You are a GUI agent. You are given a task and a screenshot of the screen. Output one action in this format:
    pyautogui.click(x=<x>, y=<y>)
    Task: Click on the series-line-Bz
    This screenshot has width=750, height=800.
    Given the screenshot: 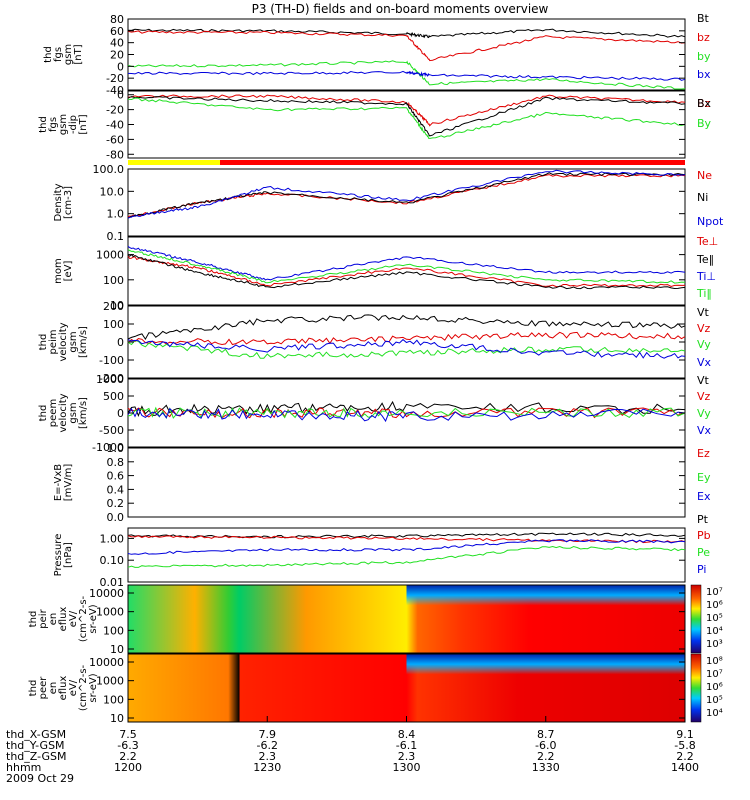 What is the action you would take?
    pyautogui.click(x=406, y=110)
    